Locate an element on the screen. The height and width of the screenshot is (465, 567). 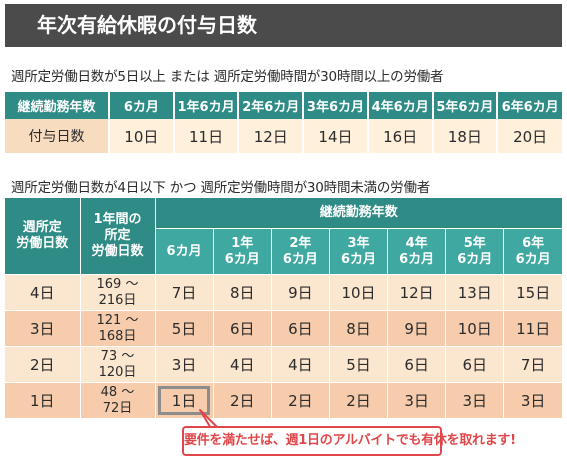
header-cell-period: 2年 6カ月 is located at coordinates (300, 251).